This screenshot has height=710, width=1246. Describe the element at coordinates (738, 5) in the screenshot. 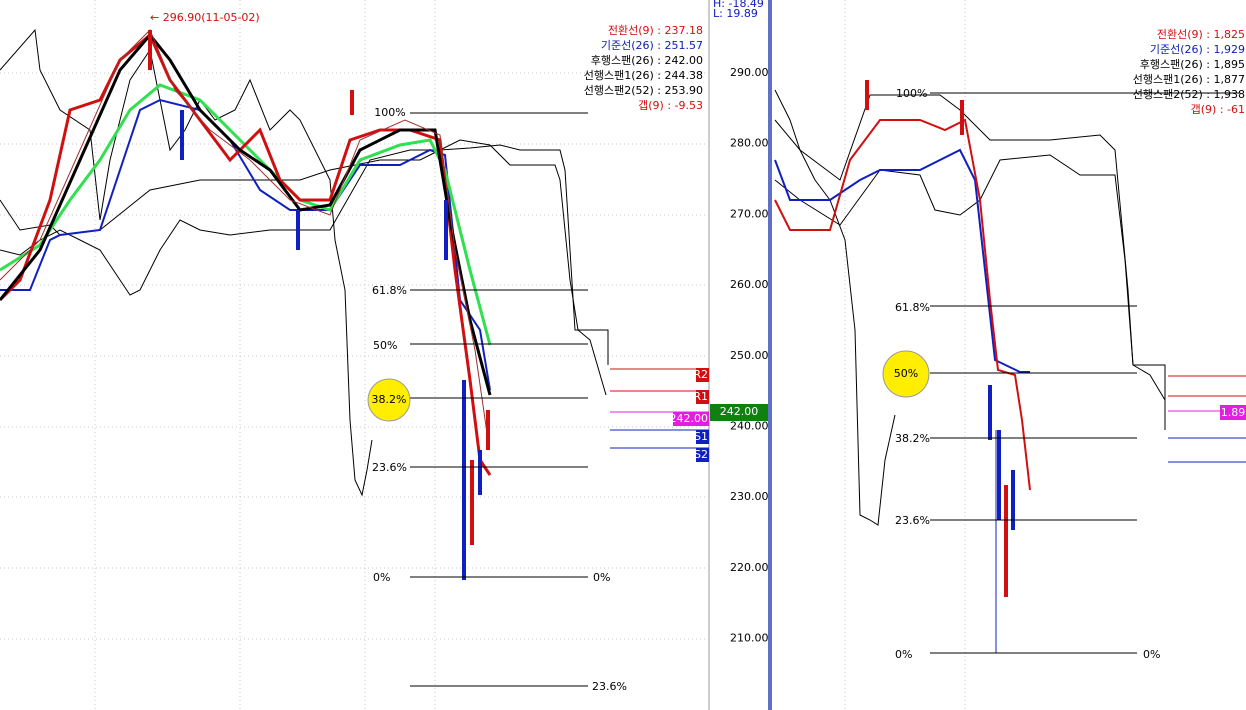

I see `hl-label: H: -18.49` at that location.